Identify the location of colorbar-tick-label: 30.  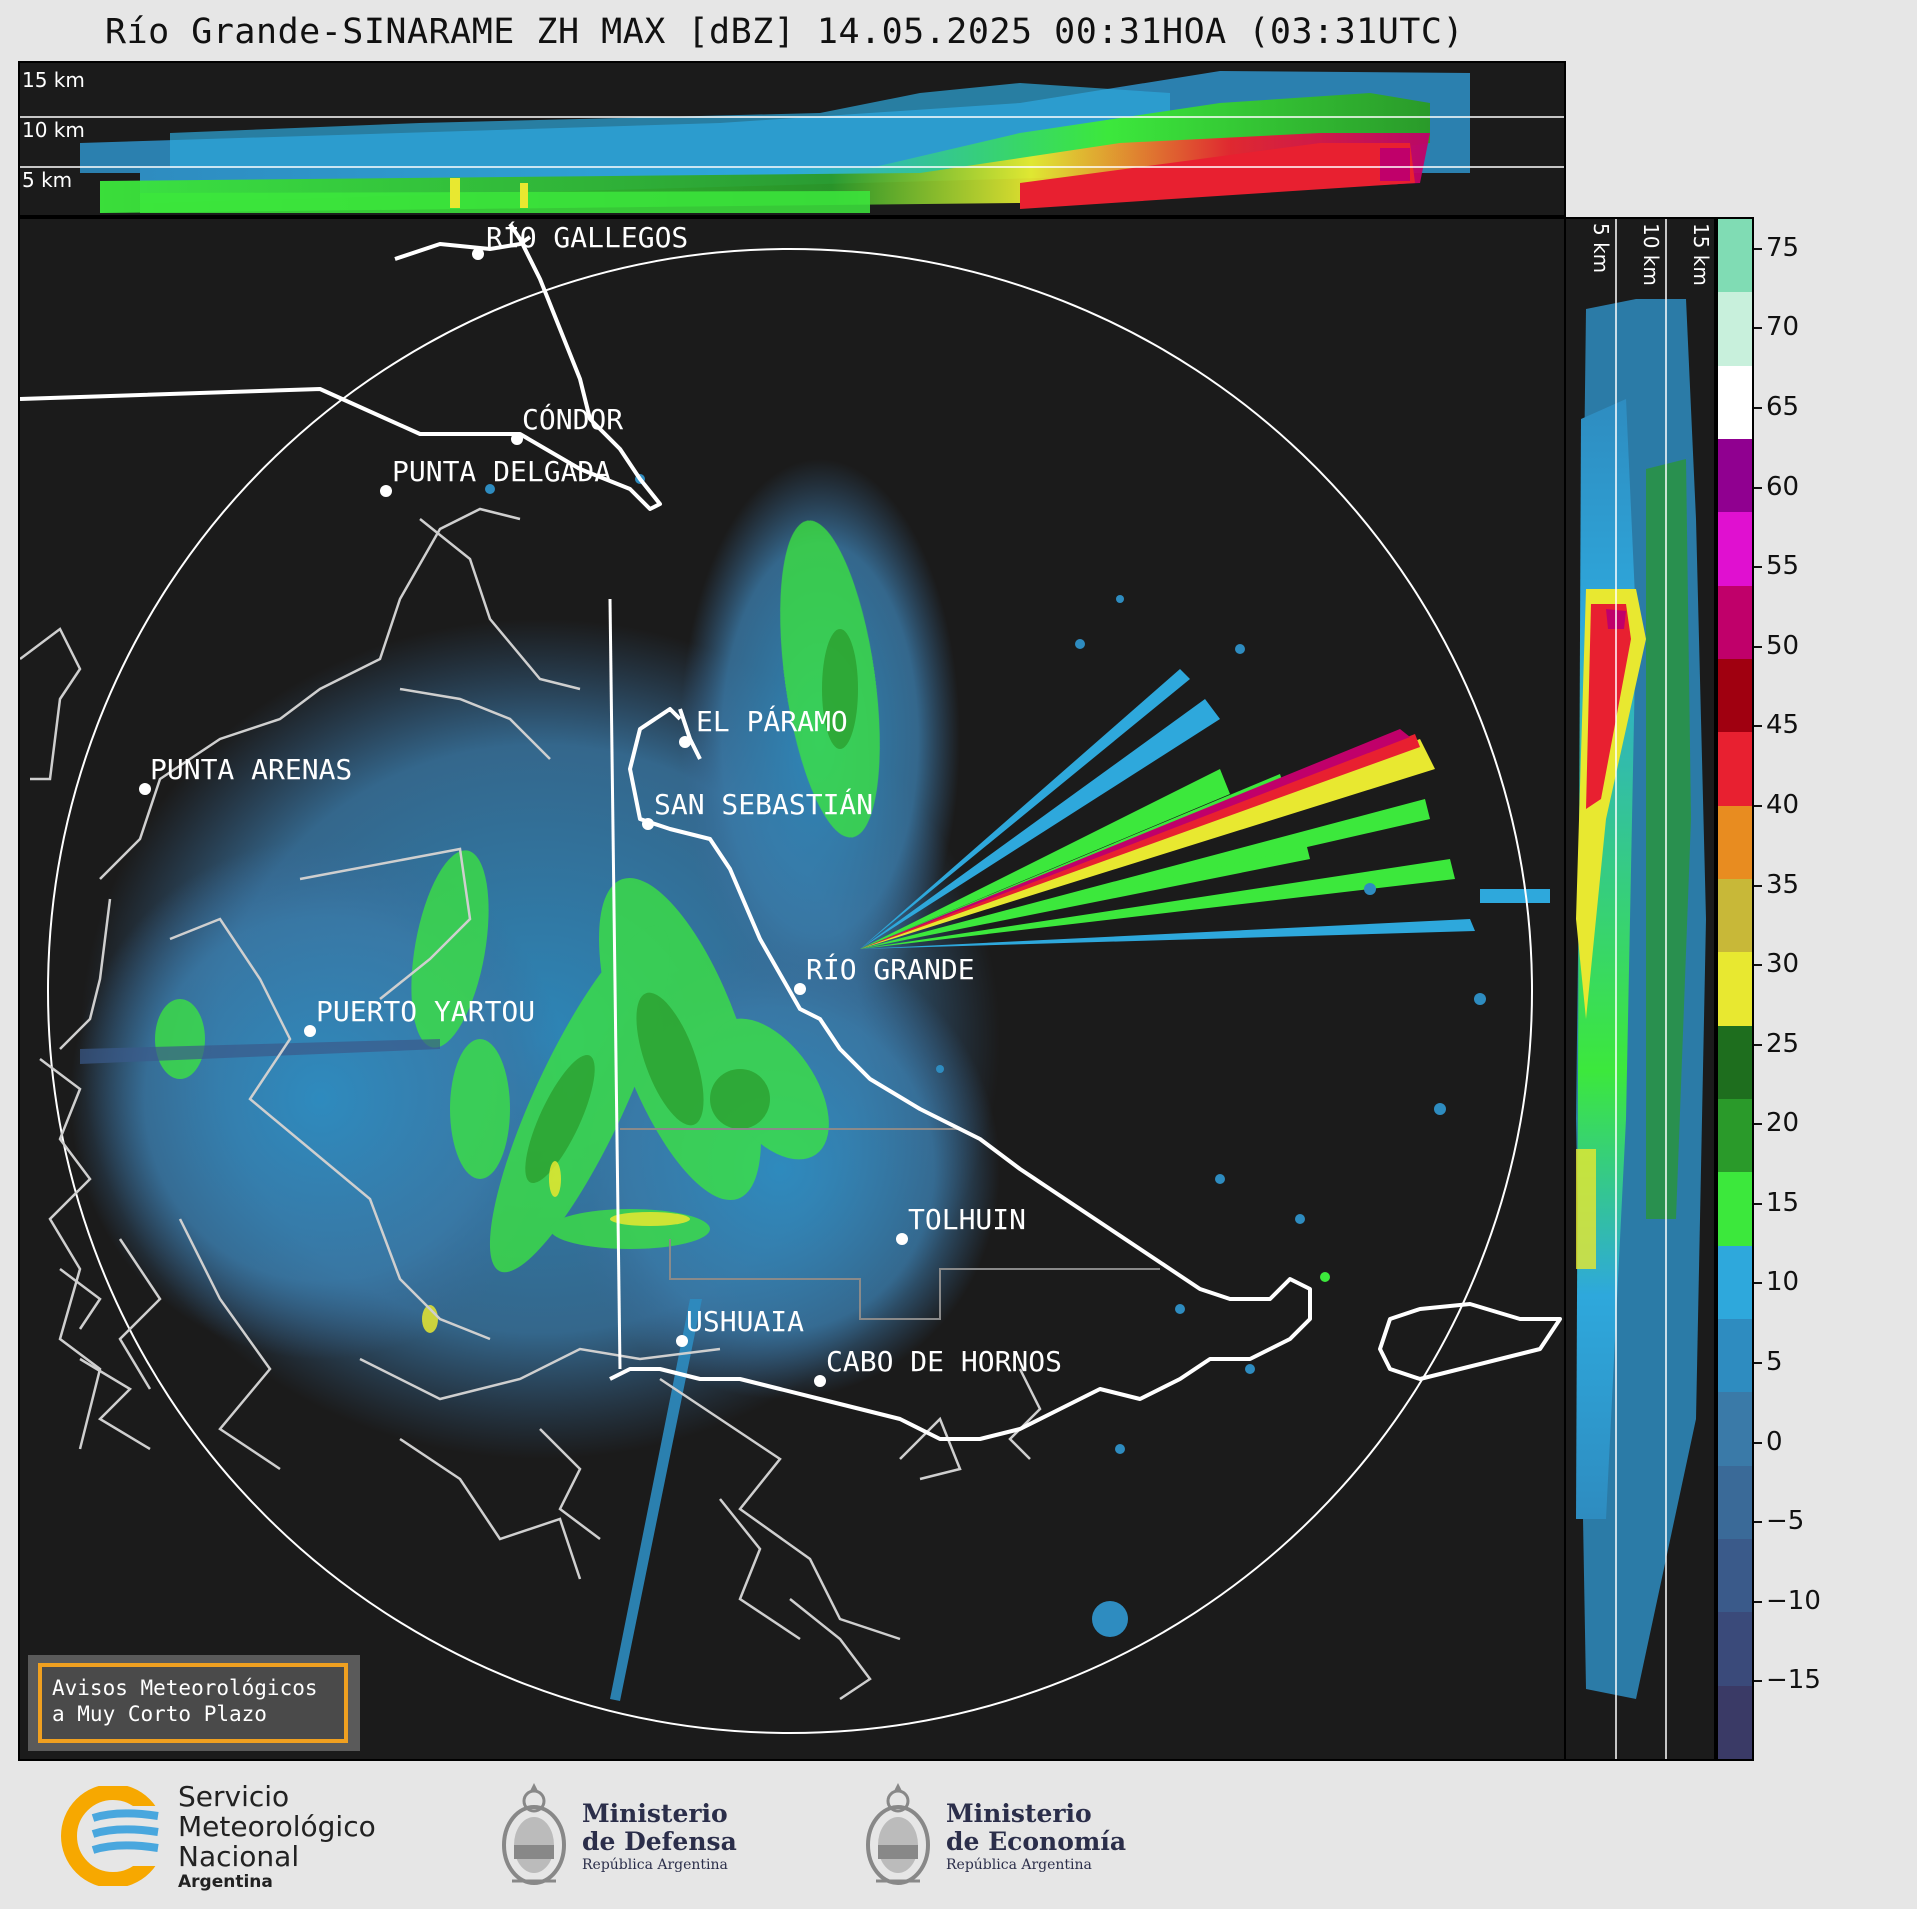
(1783, 964).